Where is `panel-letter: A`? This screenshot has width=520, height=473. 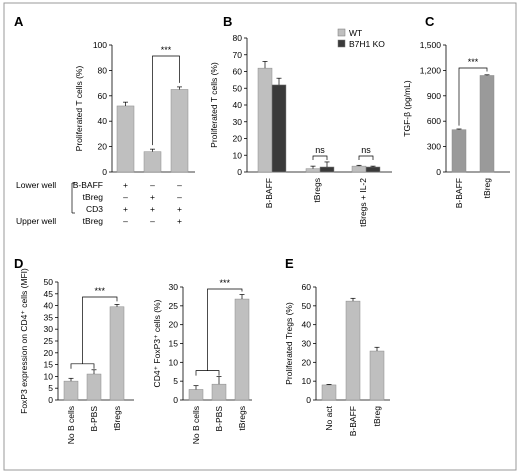 panel-letter: A is located at coordinates (19, 21).